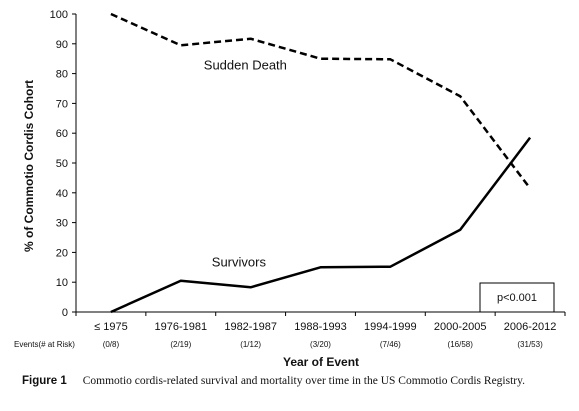 This screenshot has width=579, height=411. What do you see at coordinates (180, 327) in the screenshot?
I see `x-tick-label: 1976-1981` at bounding box center [180, 327].